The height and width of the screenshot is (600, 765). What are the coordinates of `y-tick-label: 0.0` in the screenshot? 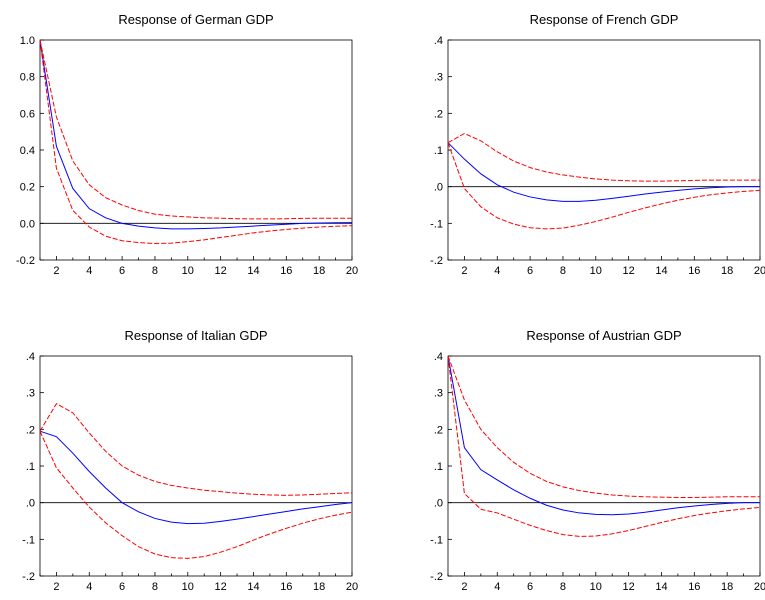 It's located at (27, 224).